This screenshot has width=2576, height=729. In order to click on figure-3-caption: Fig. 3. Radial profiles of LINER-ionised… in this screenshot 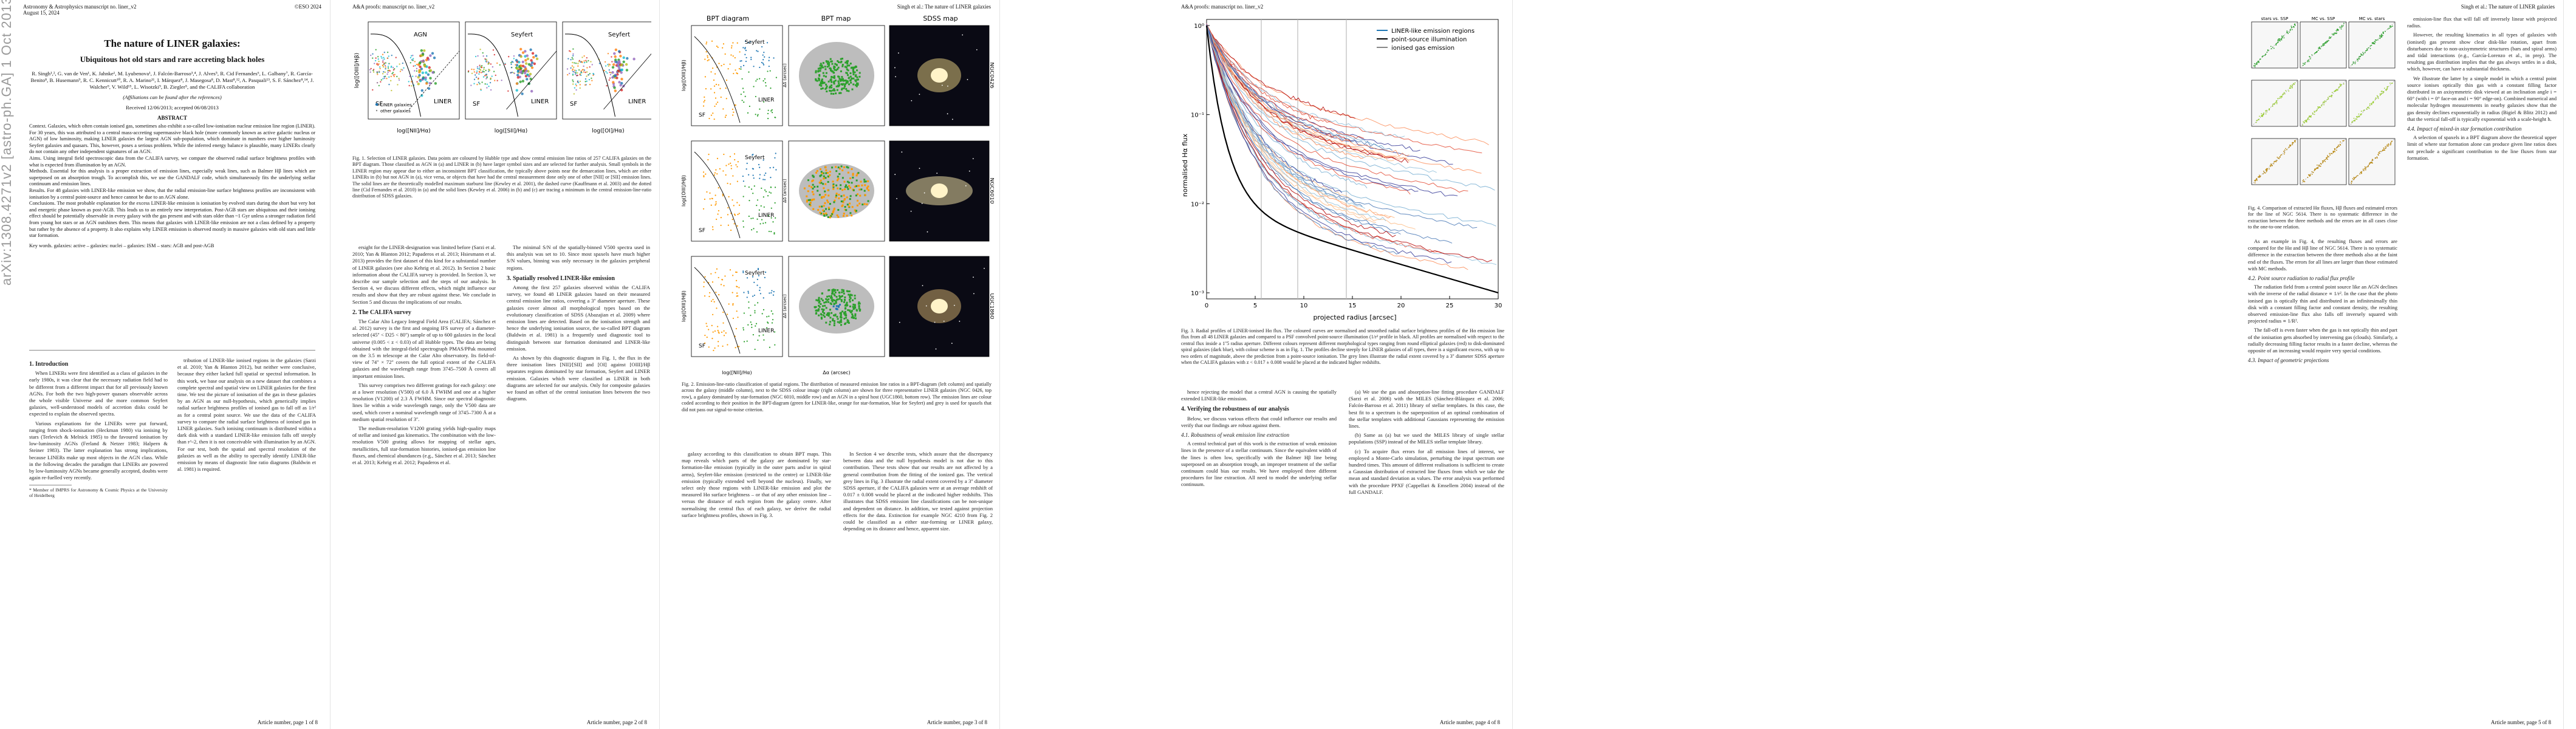, I will do `click(1342, 347)`.